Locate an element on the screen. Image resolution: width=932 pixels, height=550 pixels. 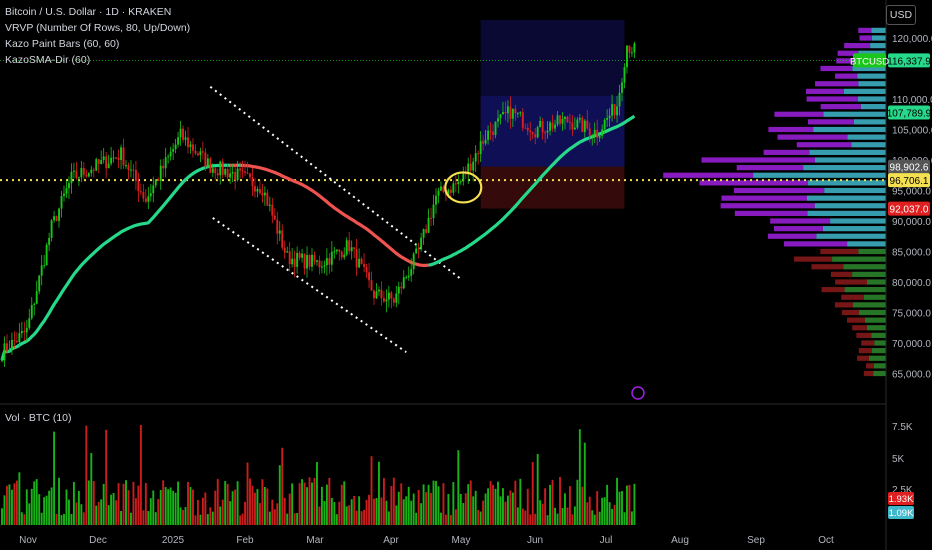
symbol-title: Bitcoin / U.S. Dollar · 1D · KRAKEN is located at coordinates (88, 12).